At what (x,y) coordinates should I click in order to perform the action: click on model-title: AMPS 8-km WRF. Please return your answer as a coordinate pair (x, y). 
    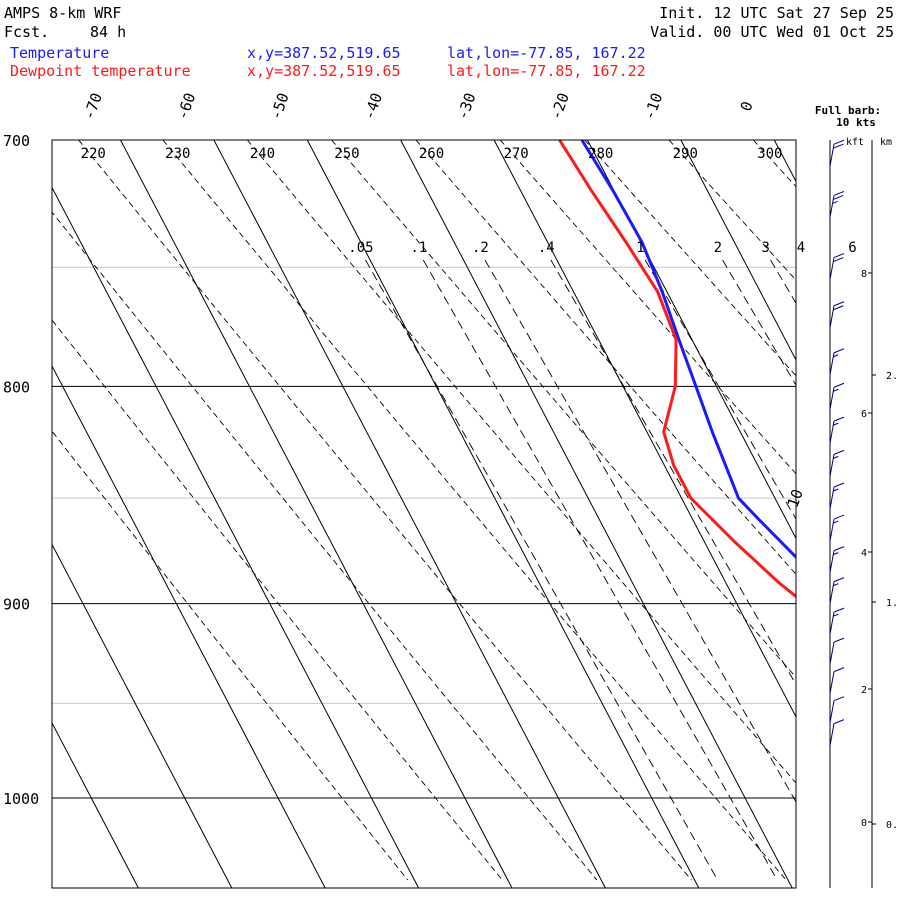
    Looking at the image, I should click on (63, 13).